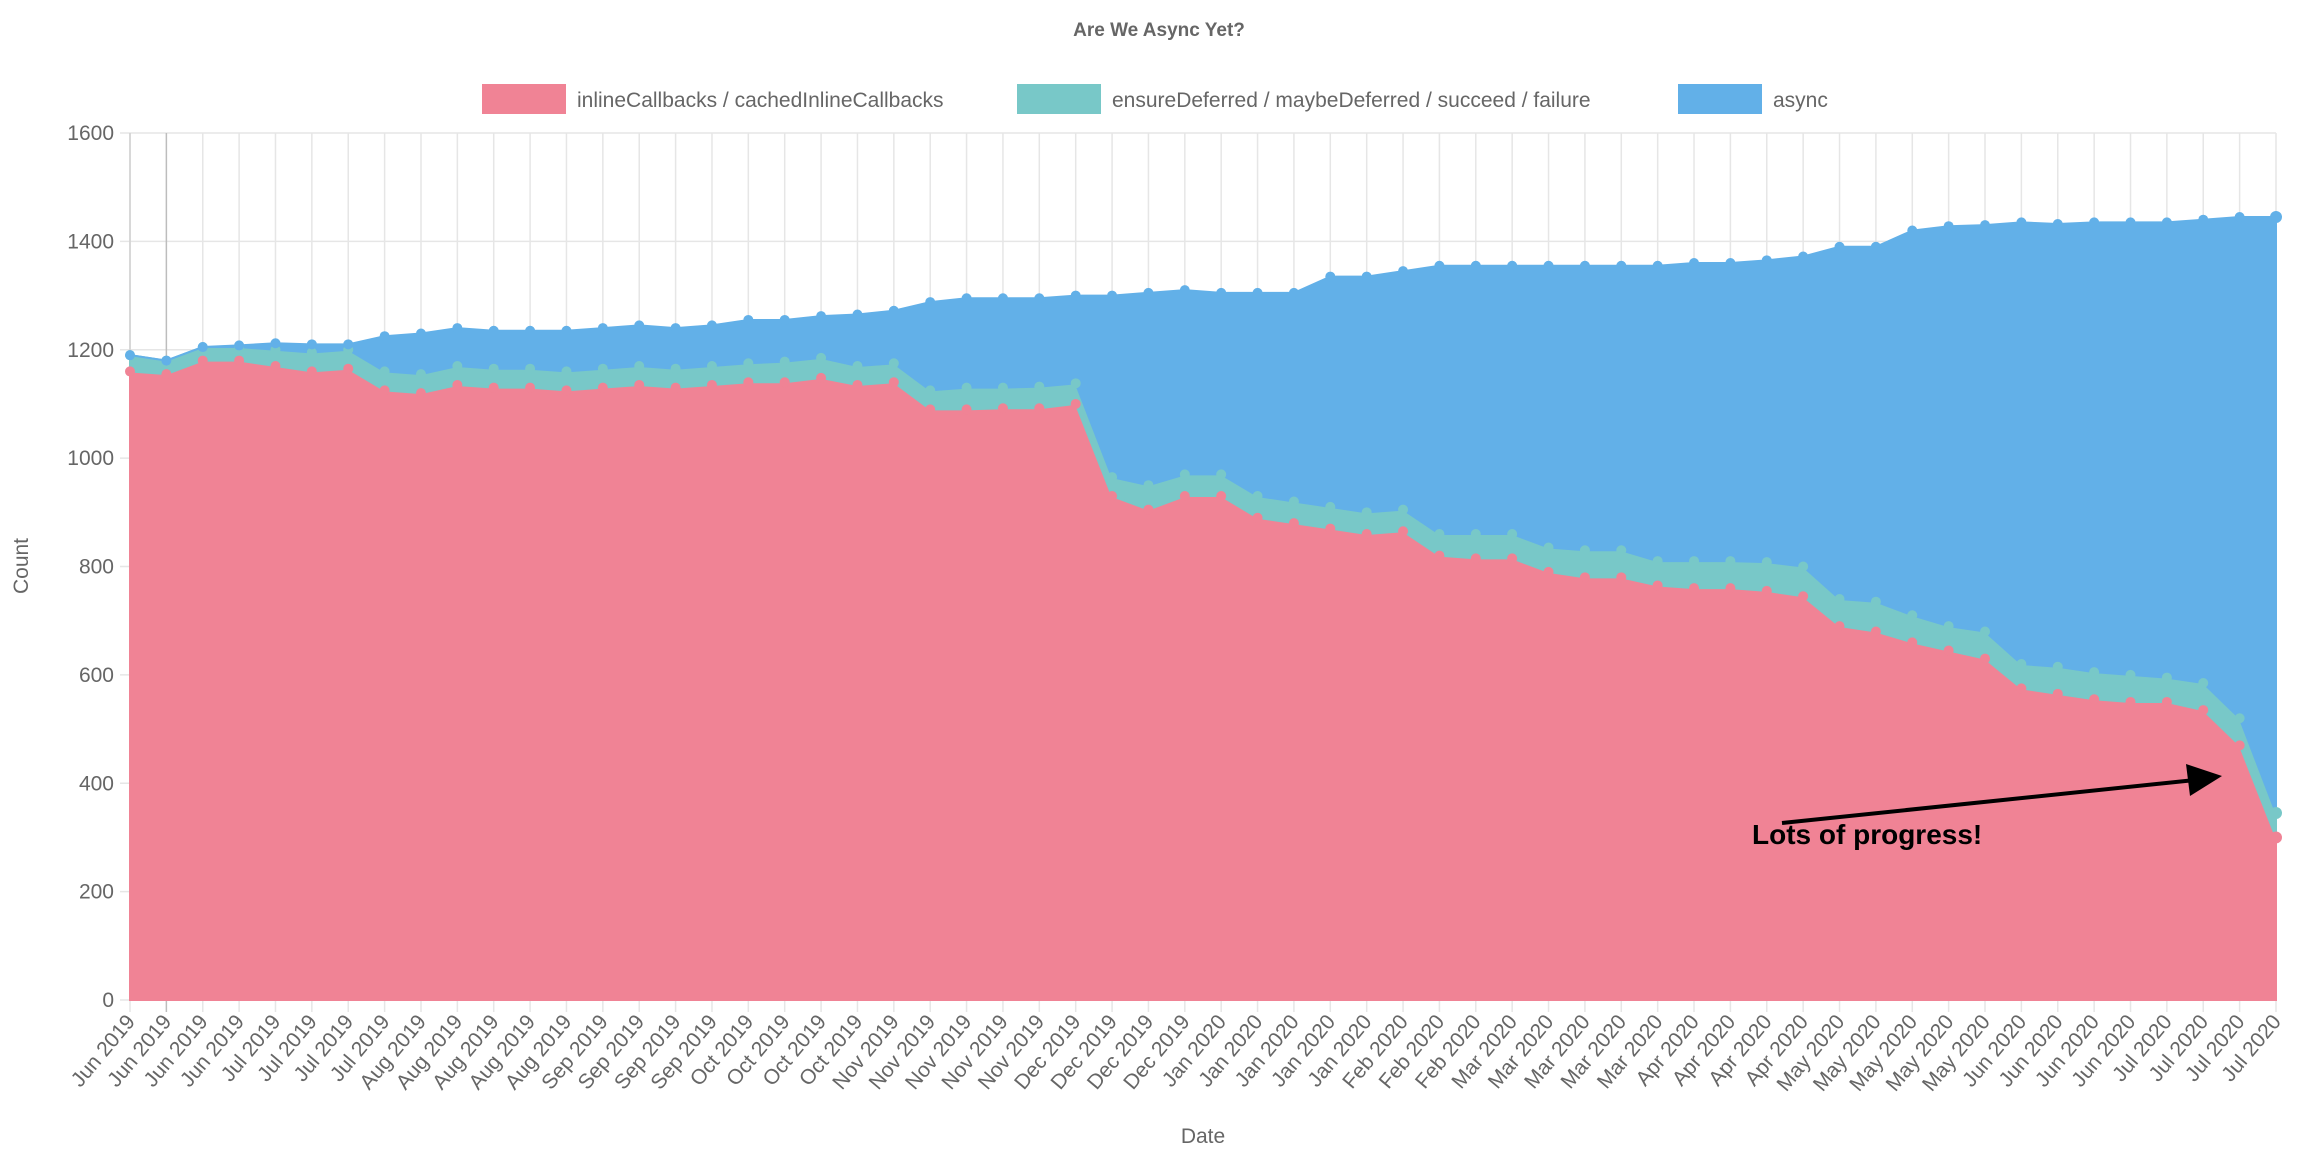 This screenshot has height=1158, width=2318. What do you see at coordinates (96, 567) in the screenshot?
I see `y-tick-label: 800` at bounding box center [96, 567].